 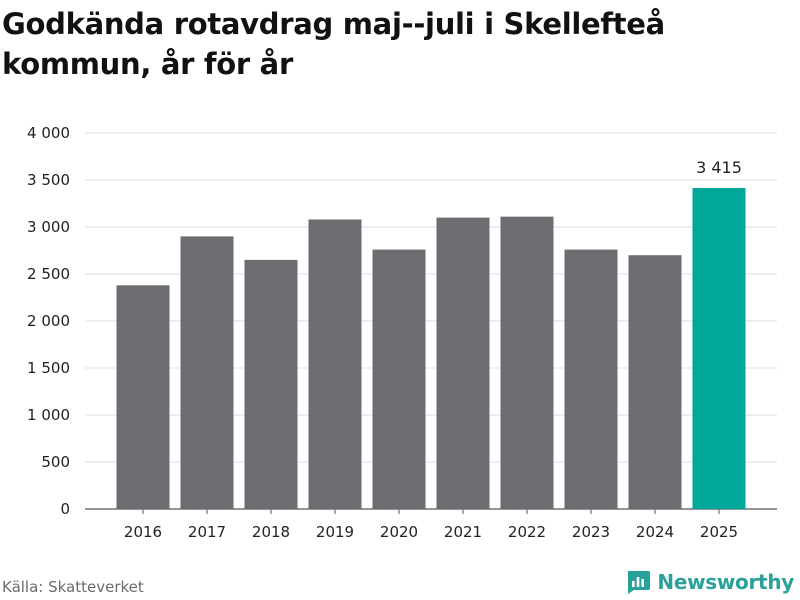 What do you see at coordinates (335, 532) in the screenshot?
I see `x-tick-label: 2019` at bounding box center [335, 532].